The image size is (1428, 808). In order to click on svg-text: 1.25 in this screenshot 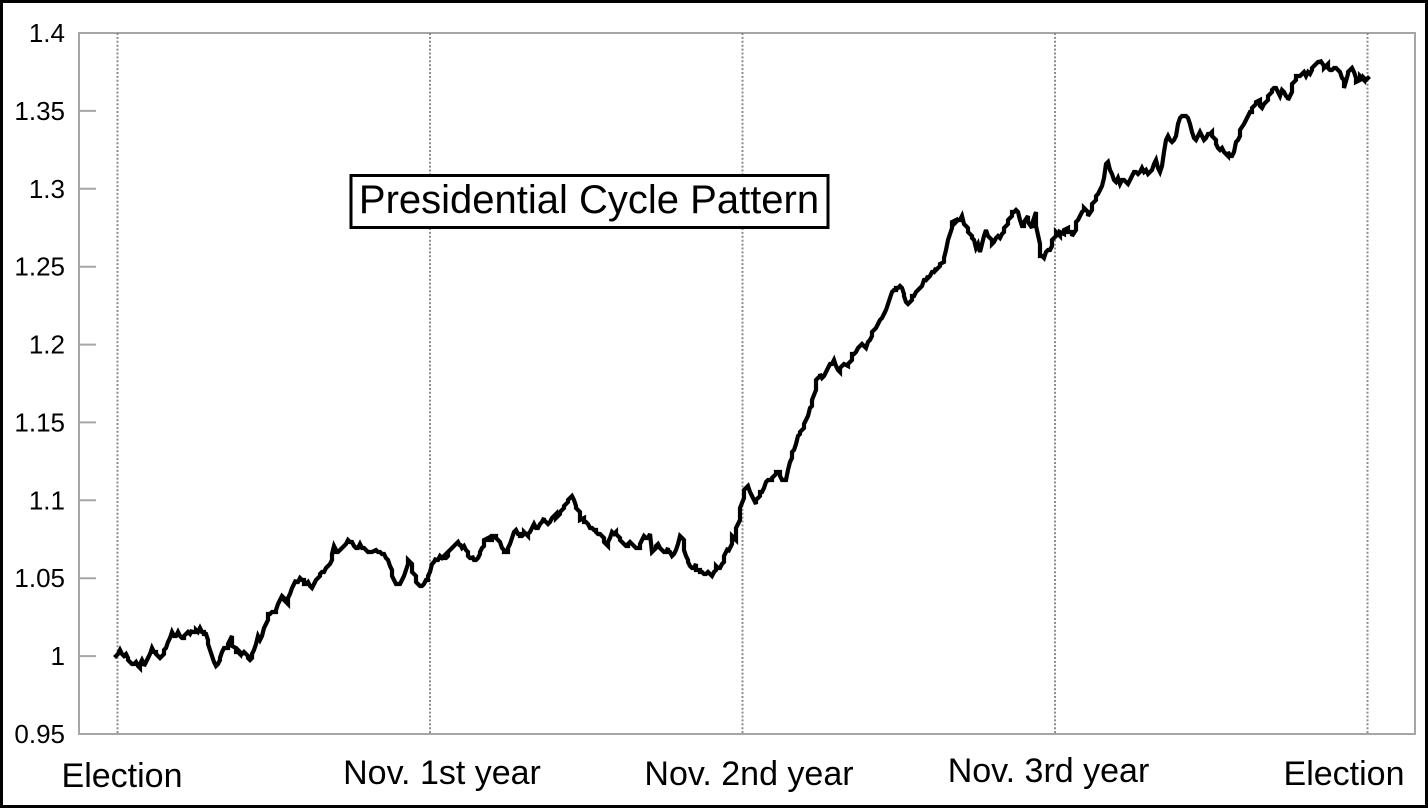, I will do `click(39, 267)`.